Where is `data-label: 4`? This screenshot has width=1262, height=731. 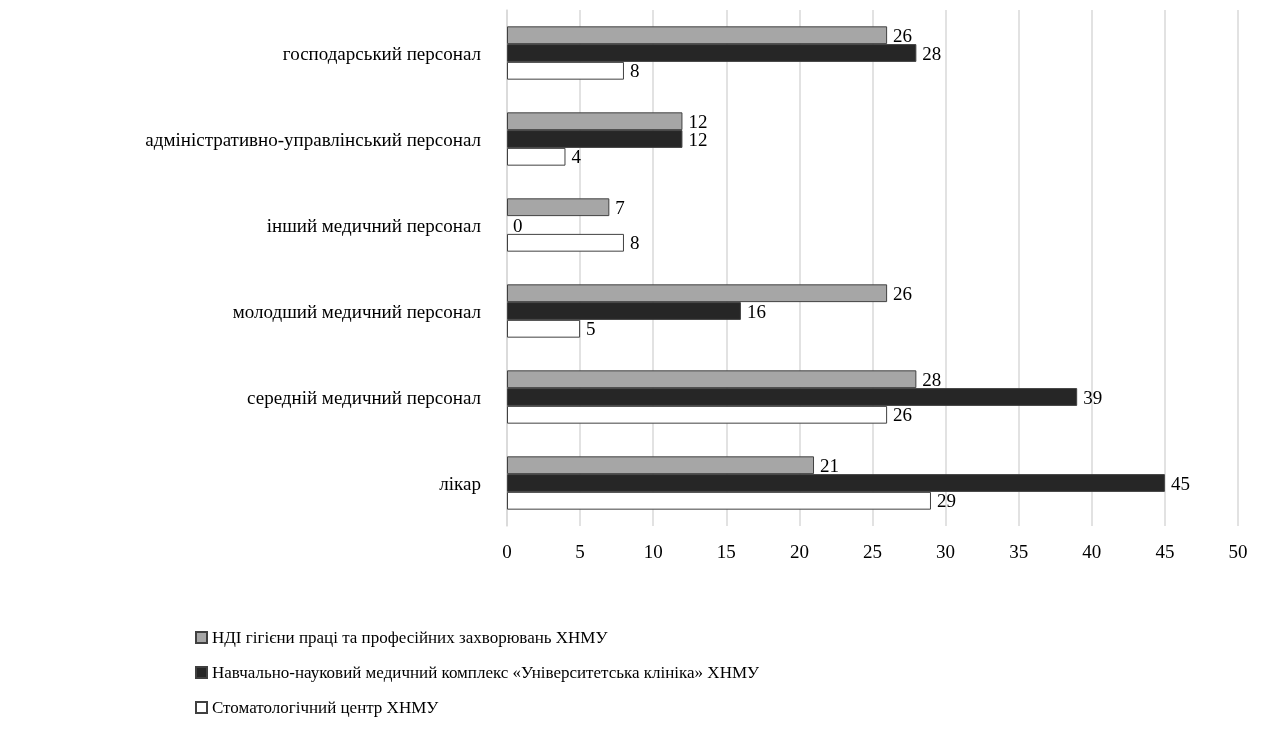 data-label: 4 is located at coordinates (576, 157).